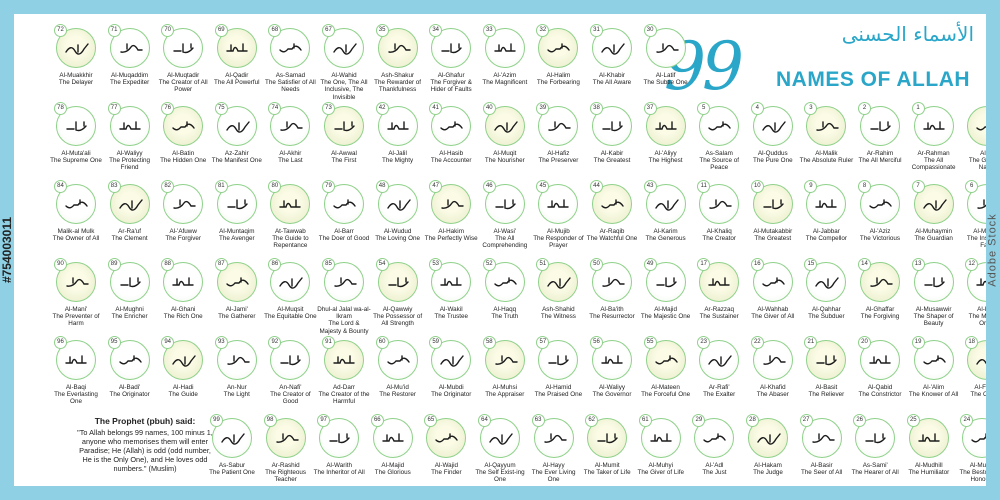 This screenshot has width=1000, height=500. What do you see at coordinates (290, 231) in the screenshot?
I see `name-transliteration: At-Tawwab` at bounding box center [290, 231].